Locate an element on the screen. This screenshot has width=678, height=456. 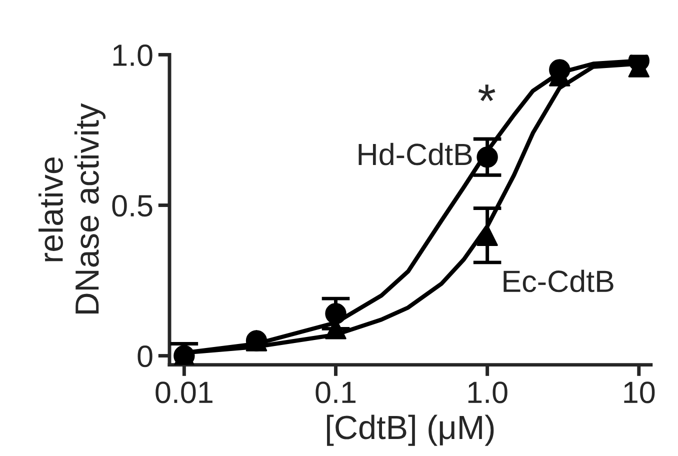
series-label: Hd-CdtB is located at coordinates (415, 154).